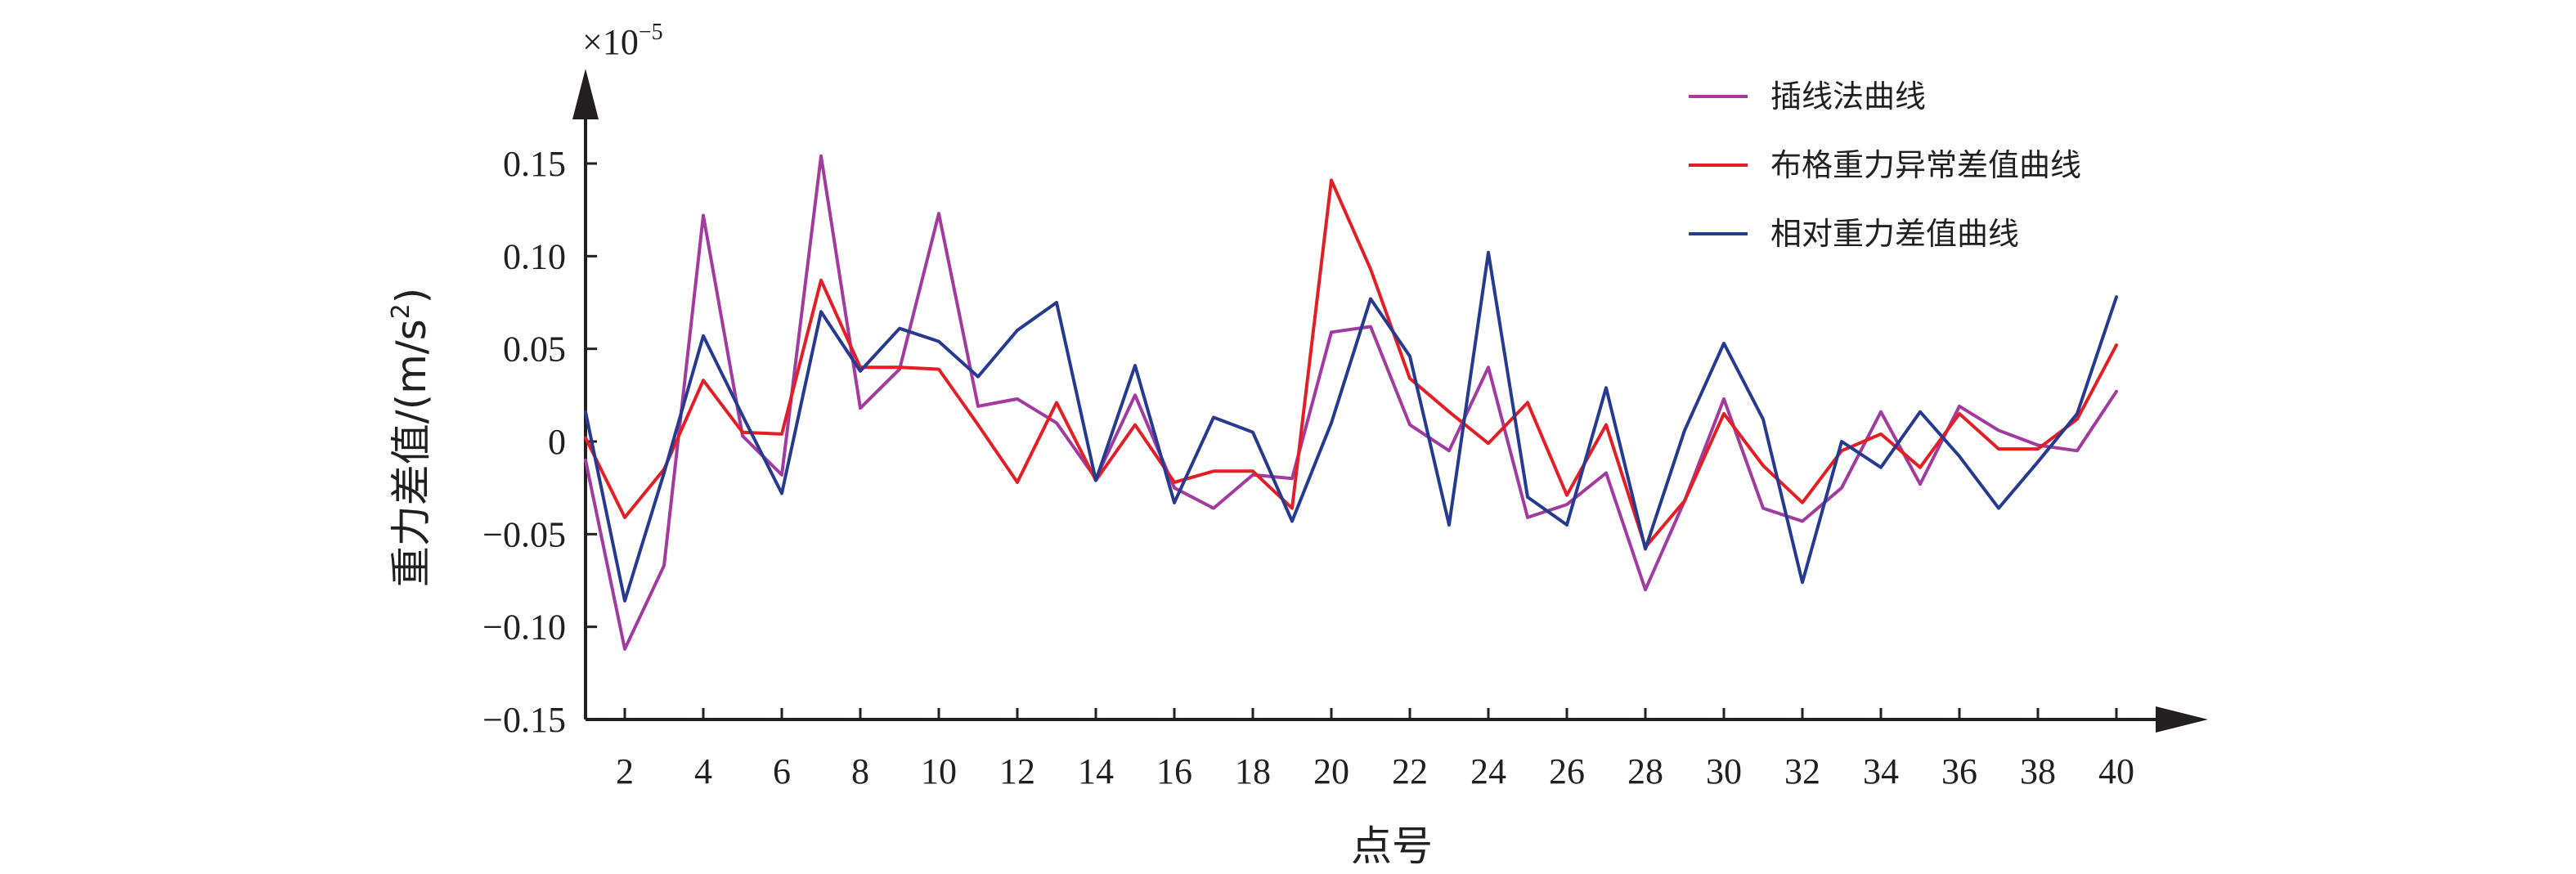  I want to click on x-tick-label: 4, so click(703, 771).